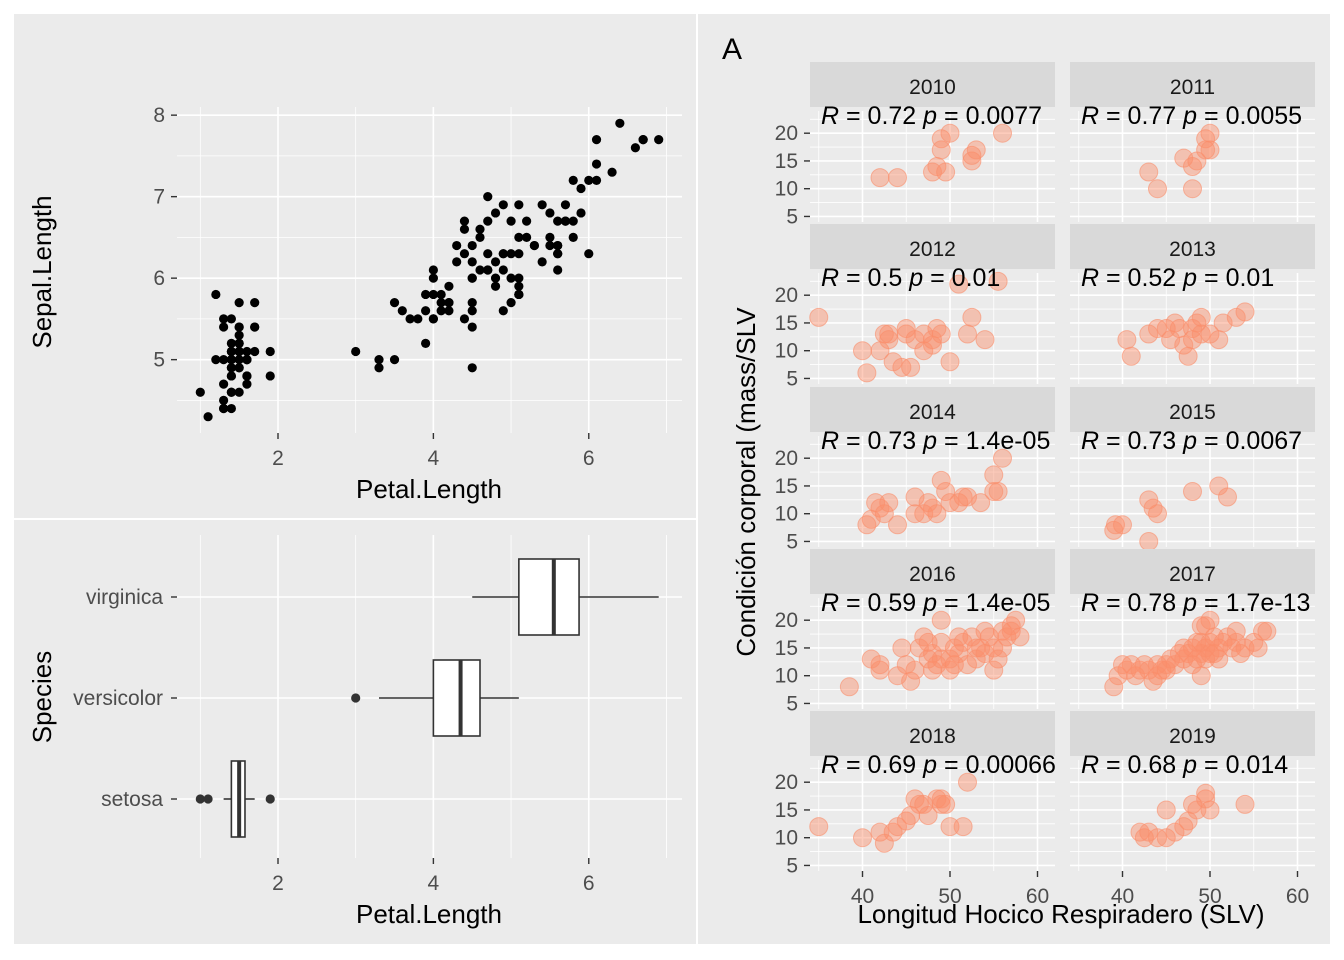  I want to click on facet-correlation-annotation: R = 0.68 p = 0.014, so click(1184, 765).